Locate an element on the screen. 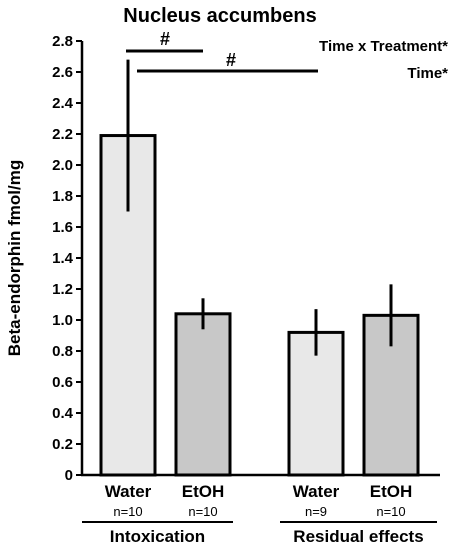 The image size is (453, 547). y-tick-label: 2.8 is located at coordinates (62, 41).